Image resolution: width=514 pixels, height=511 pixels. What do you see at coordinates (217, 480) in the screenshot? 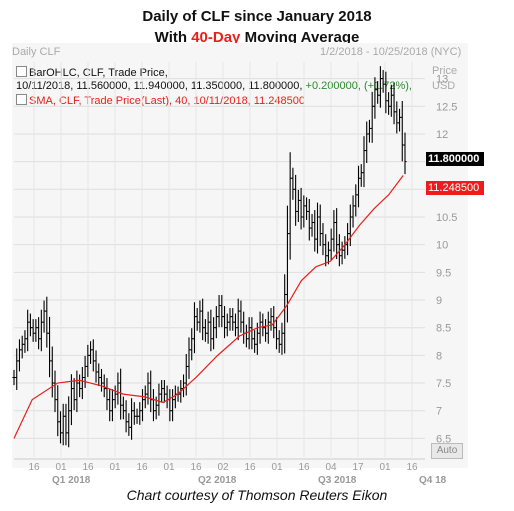
I see `quarter-label: Q2 2018` at bounding box center [217, 480].